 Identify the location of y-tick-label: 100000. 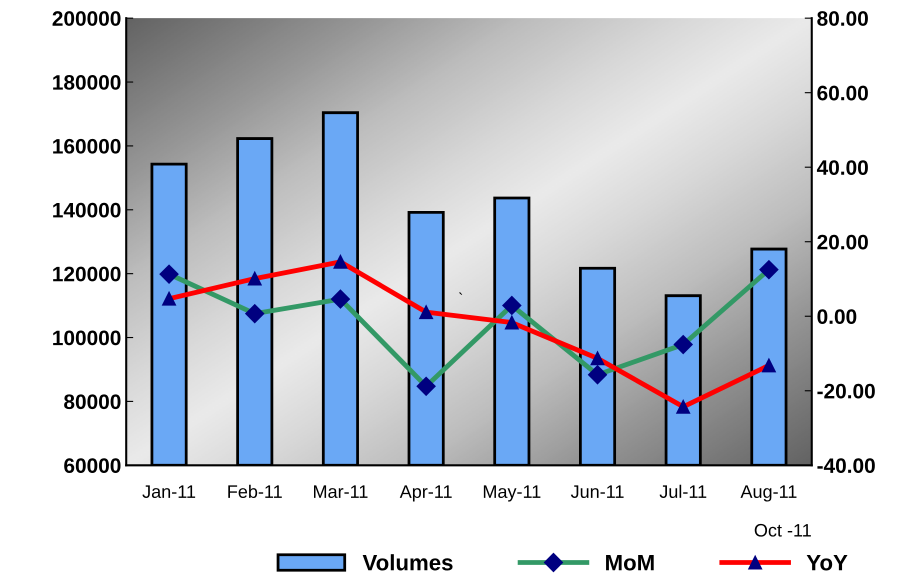
(87, 338).